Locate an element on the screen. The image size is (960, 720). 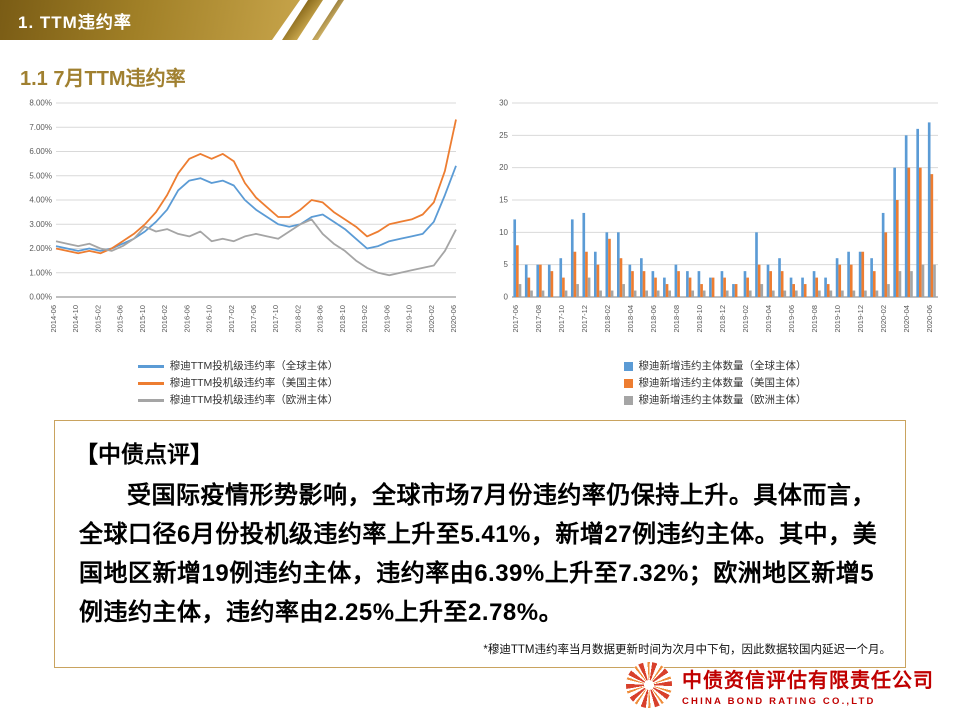
legend-item: 穆迪新增违约主体数量（欧洲主体） is located at coordinates (715, 400).